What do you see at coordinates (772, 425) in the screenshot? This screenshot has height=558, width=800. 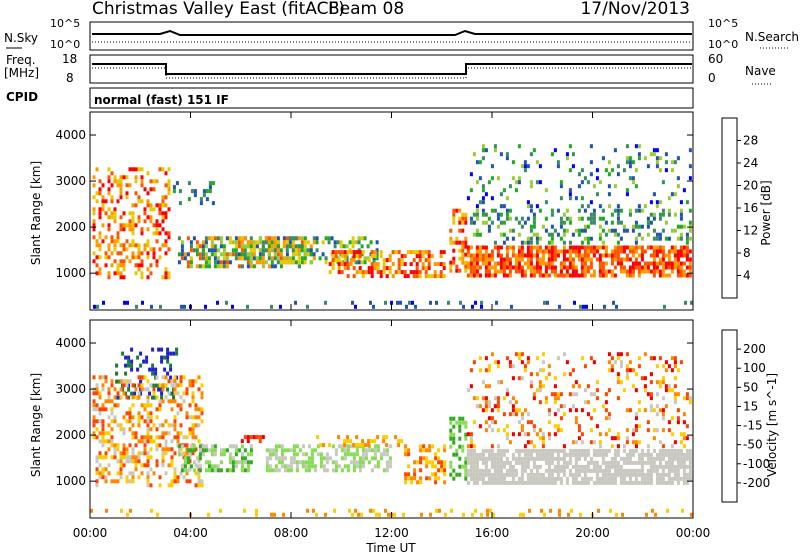 I see `velocity-cbar-label: Velocity [m s^-1]` at bounding box center [772, 425].